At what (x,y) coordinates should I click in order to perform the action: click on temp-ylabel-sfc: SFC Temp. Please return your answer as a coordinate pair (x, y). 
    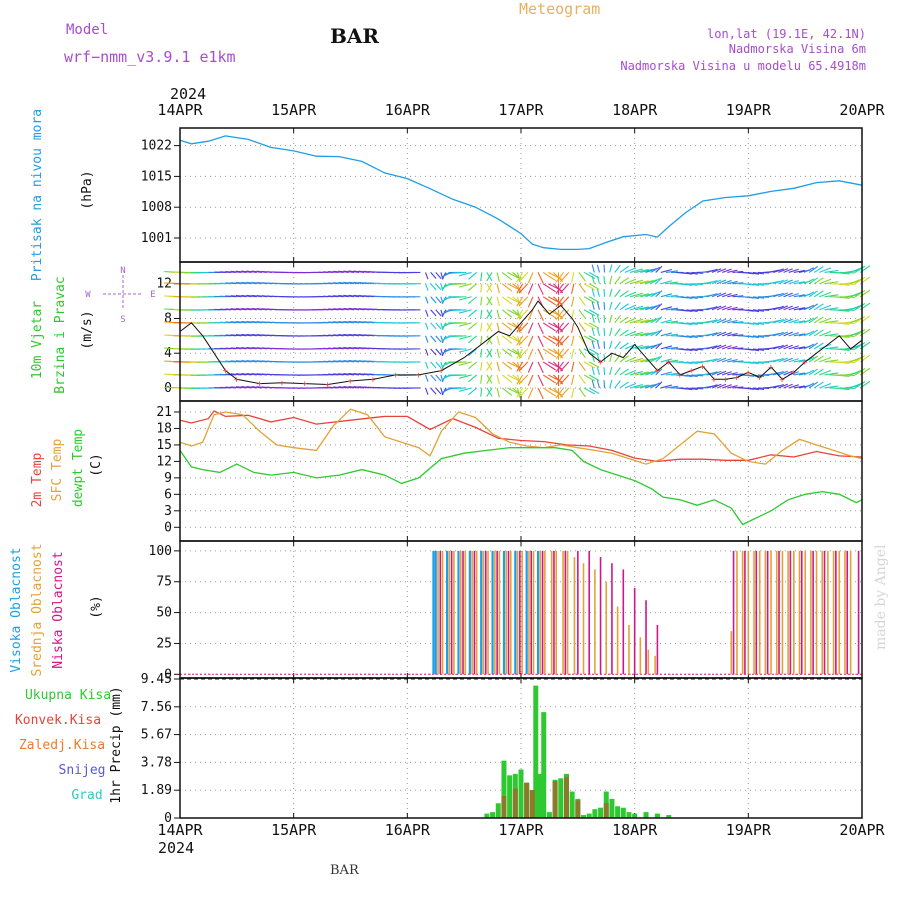
    Looking at the image, I should click on (57, 470).